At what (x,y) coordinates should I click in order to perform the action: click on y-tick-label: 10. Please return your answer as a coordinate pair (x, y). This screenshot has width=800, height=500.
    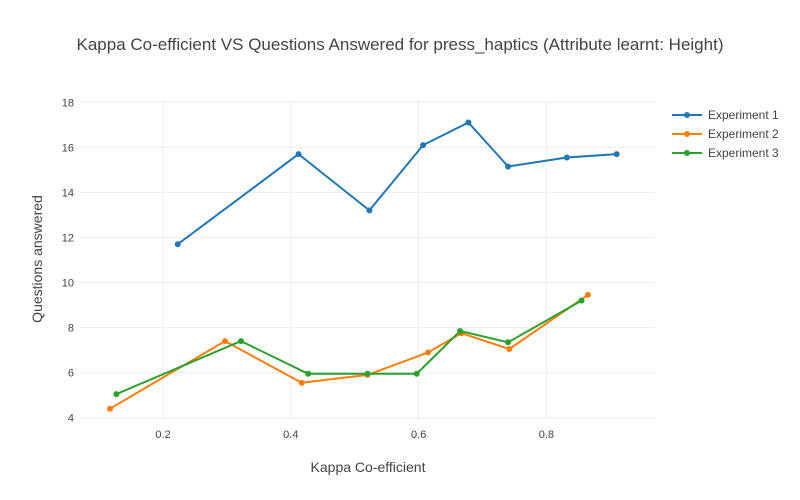
    Looking at the image, I should click on (68, 284).